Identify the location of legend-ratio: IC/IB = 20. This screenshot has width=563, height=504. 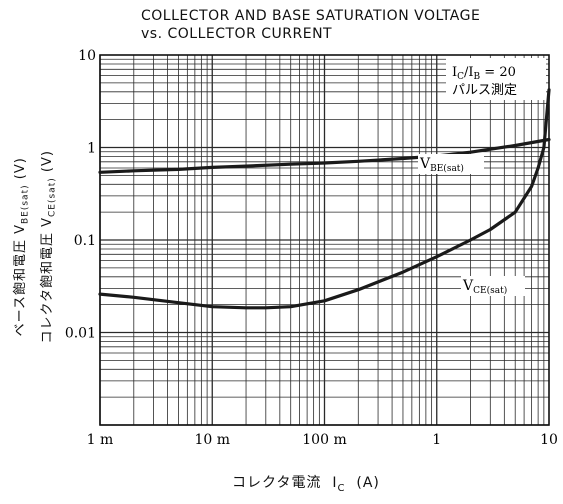
(484, 73).